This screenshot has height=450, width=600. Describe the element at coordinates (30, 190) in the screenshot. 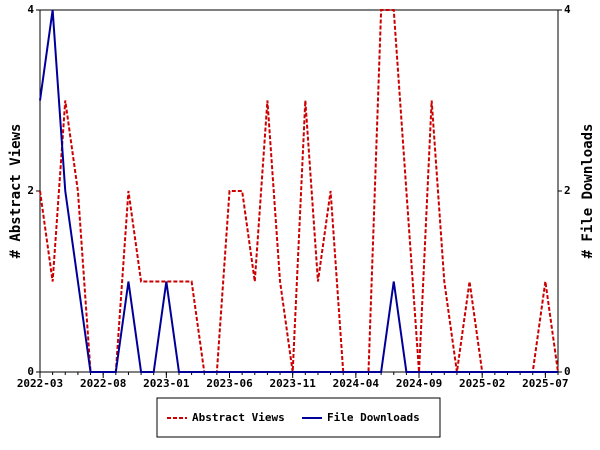

I see `y-tick-label: 2` at that location.